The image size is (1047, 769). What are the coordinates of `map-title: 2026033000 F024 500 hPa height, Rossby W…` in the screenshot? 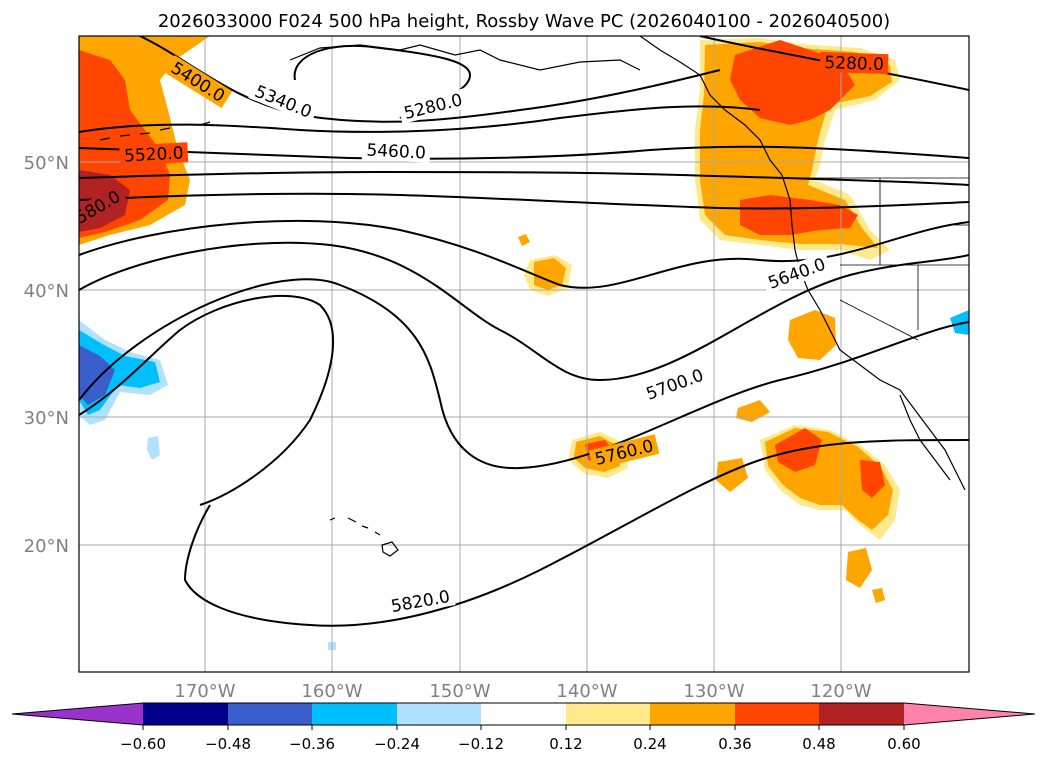 It's located at (524, 21).